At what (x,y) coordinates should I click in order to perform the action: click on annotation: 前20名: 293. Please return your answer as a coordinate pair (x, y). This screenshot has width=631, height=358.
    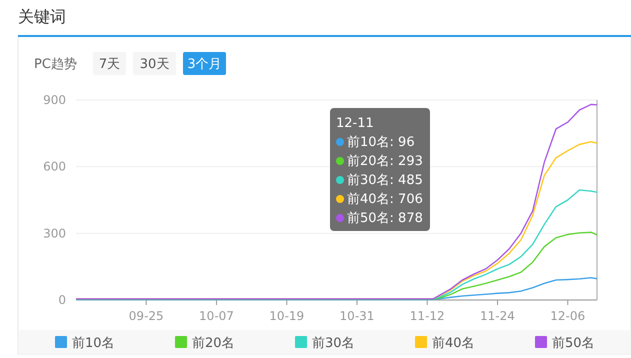
    Looking at the image, I should click on (385, 161).